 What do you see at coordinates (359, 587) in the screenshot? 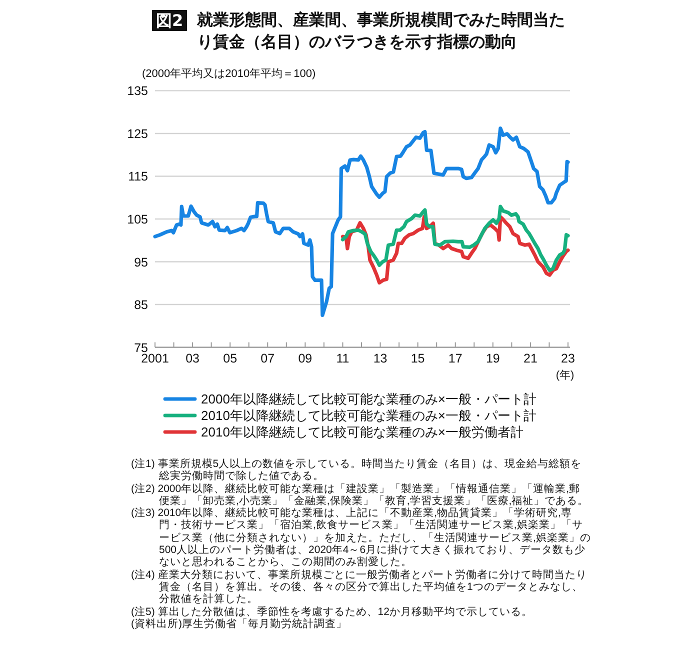
I see `text: (注4) 産業大分類において、事業所規模ごとに一般労働者とパート労働者に分けて時間当たり賃金（名目）を算出。その後、各々の区分で算出した平均値を1つのデータとみなし、分散値を計算した。` at bounding box center [359, 587].